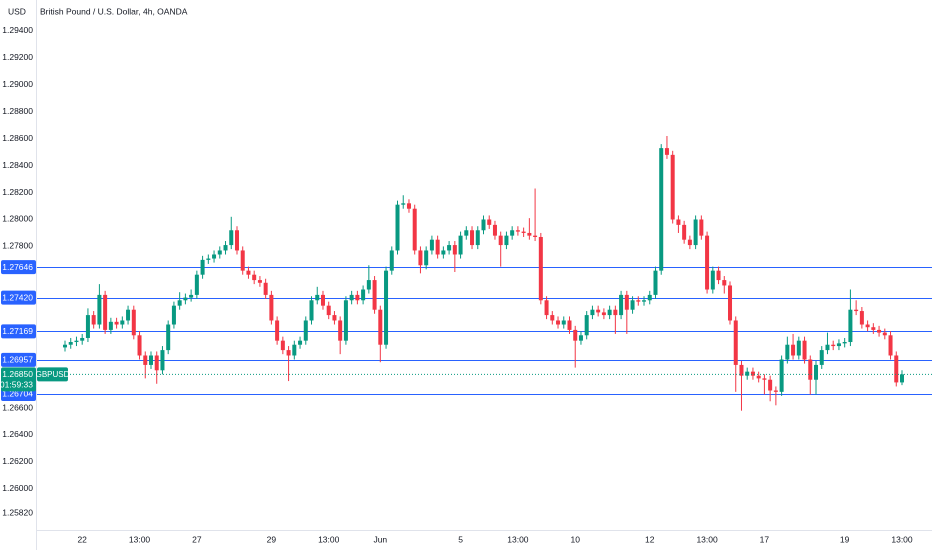  Describe the element at coordinates (17, 488) in the screenshot. I see `y-tick-label: 1.26000` at that location.